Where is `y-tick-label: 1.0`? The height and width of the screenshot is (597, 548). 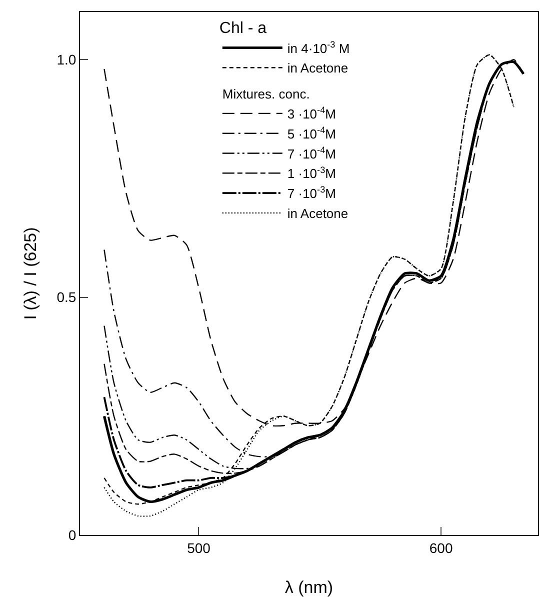 y-tick-label: 1.0 is located at coordinates (66, 59).